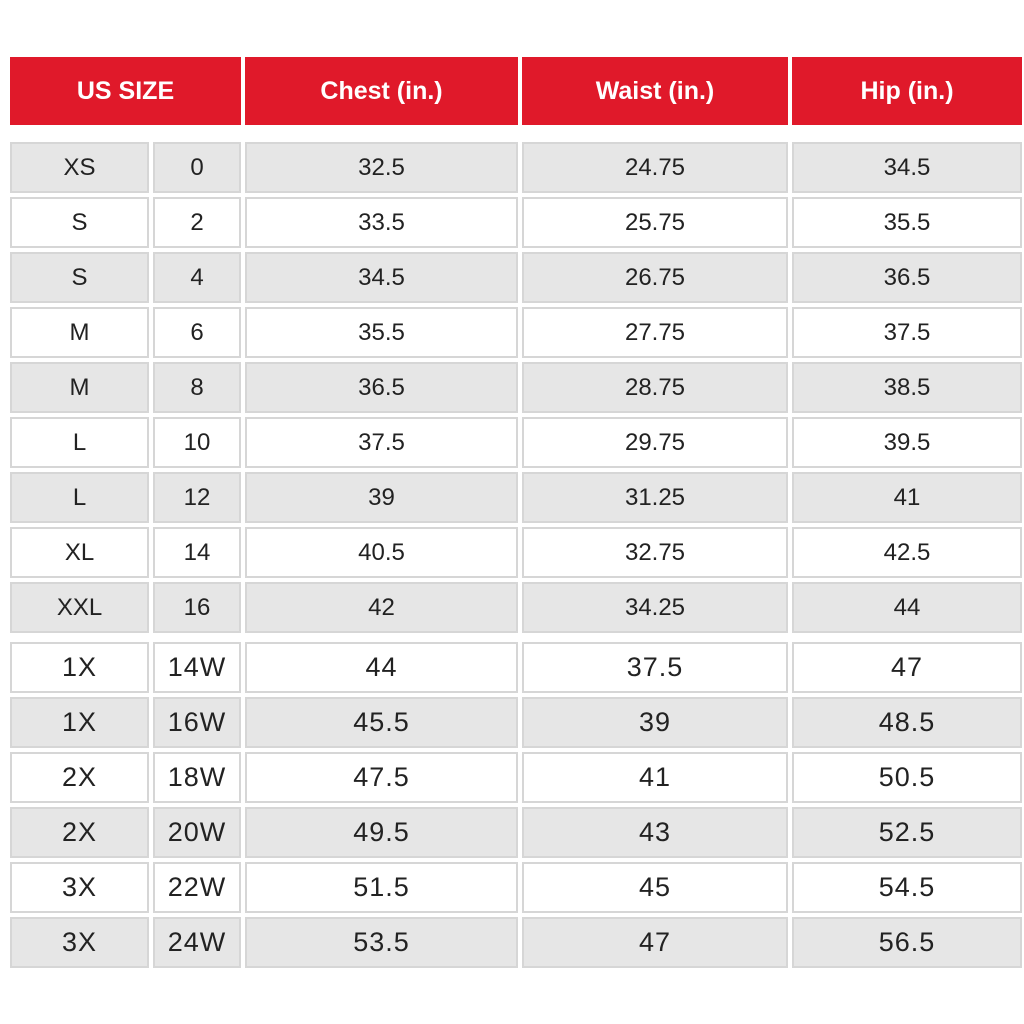 The image size is (1024, 1024). I want to click on waist-cell: 27.75, so click(655, 332).